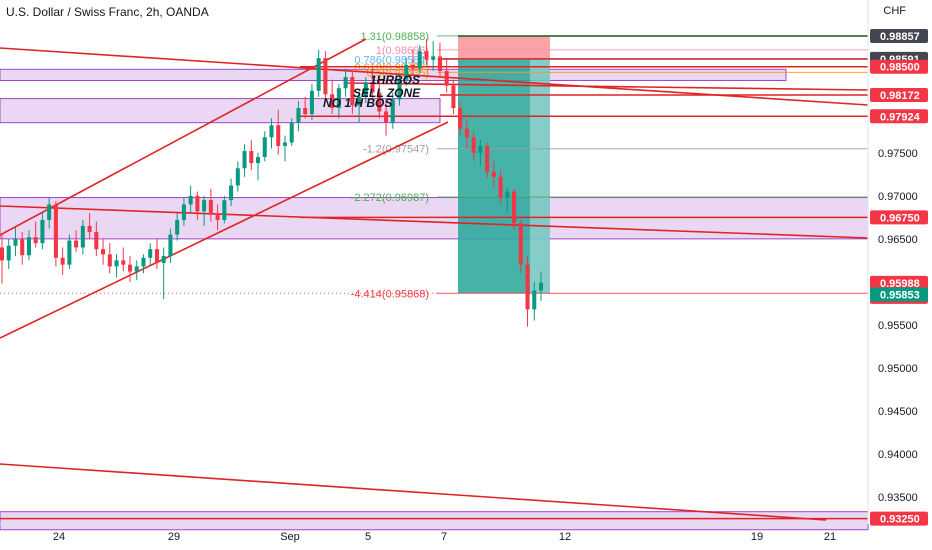 This screenshot has height=550, width=932. Describe the element at coordinates (59, 537) in the screenshot. I see `time-axis-tick: 24` at that location.